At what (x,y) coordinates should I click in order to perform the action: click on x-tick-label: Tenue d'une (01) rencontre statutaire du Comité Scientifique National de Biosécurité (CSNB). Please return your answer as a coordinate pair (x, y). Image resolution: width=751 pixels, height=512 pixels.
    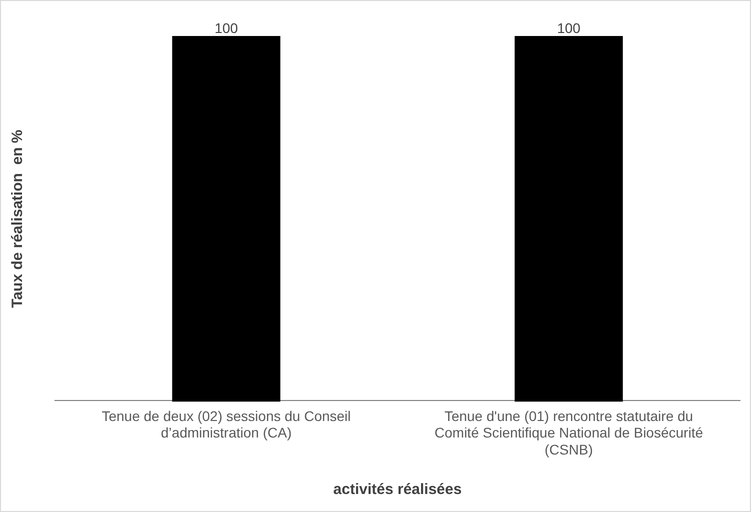
    Looking at the image, I should click on (569, 433).